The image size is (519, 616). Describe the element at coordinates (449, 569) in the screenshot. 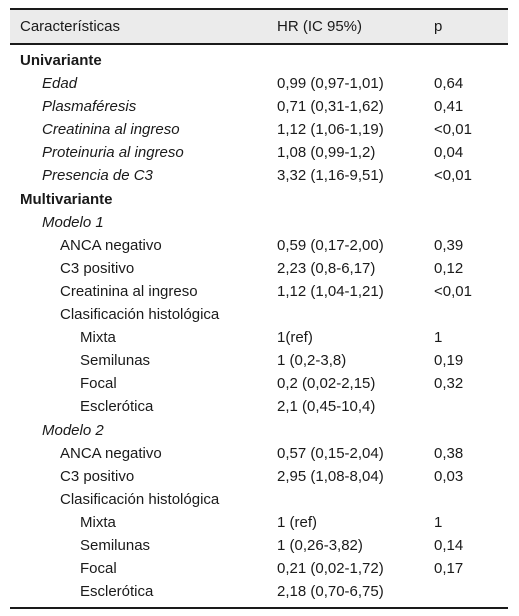

I see `row-p: 0,17` at that location.